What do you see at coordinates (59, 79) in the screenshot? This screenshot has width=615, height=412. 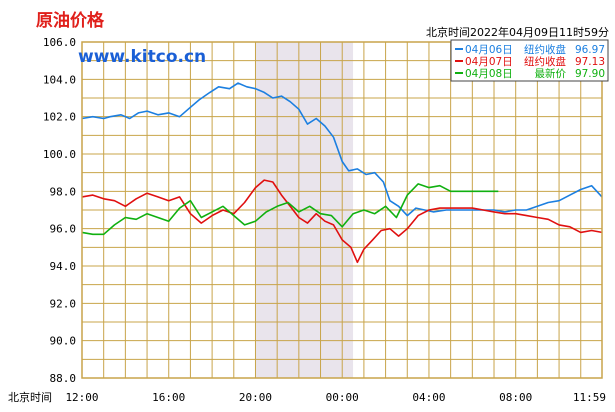 I see `y-tick-label: 104.0` at bounding box center [59, 79].